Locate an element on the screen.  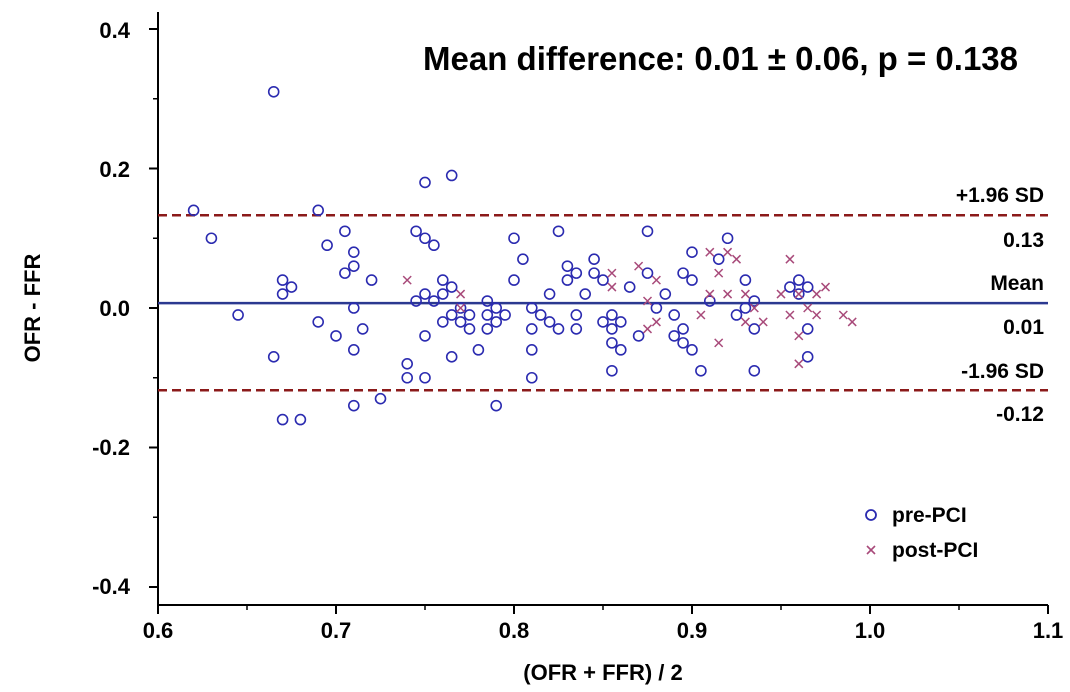
y-axis-title: OFR - FFR is located at coordinates (32, 308).